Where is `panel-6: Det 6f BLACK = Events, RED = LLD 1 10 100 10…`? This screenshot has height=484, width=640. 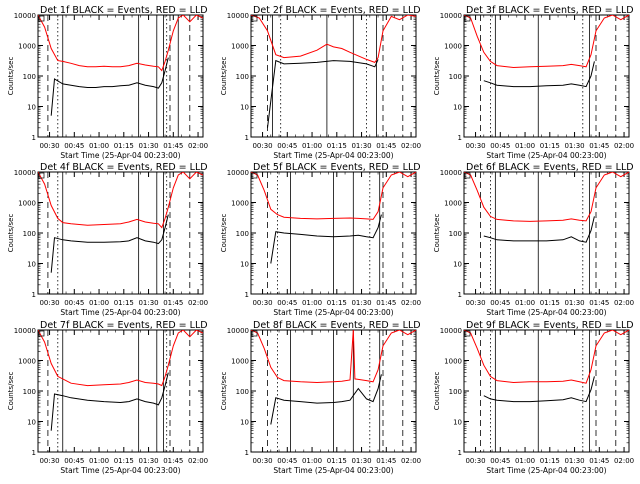 panel-6: Det 6f BLACK = Events, RED = LLD 1 10 100 10… is located at coordinates (533, 239).